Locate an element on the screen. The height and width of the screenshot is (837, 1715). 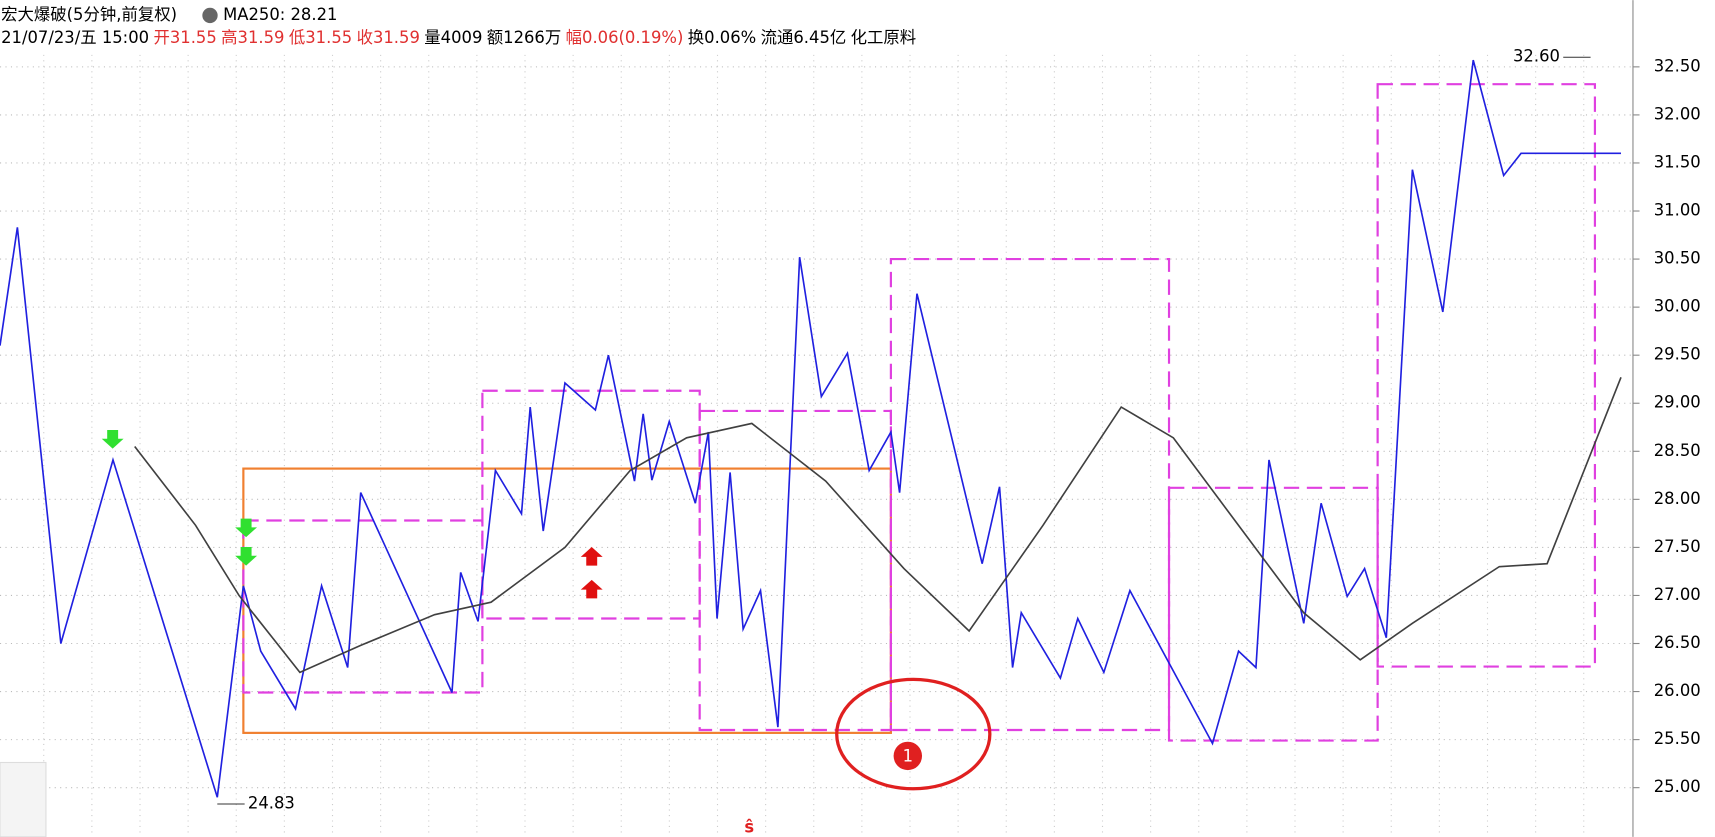
marker-badge is located at coordinates (908, 756).